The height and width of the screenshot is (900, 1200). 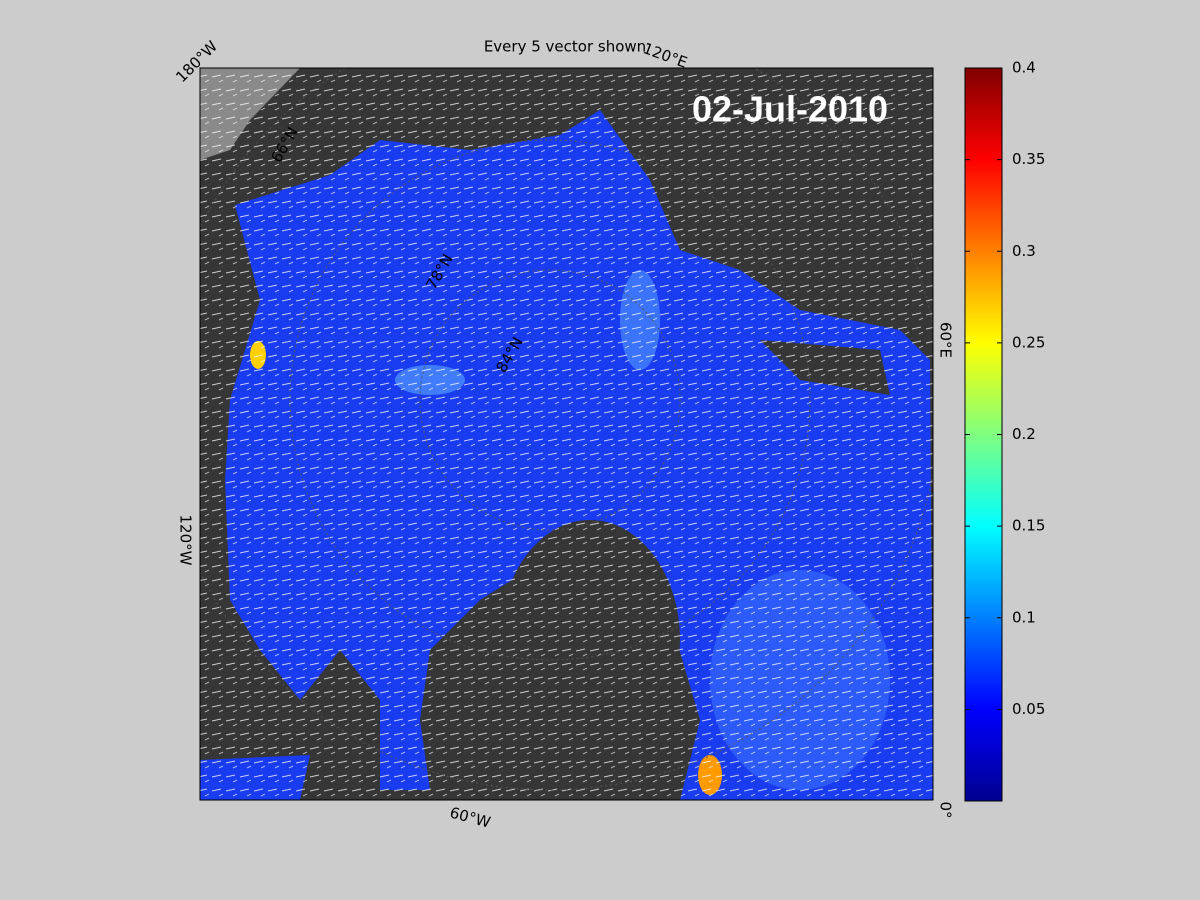 I want to click on colorbar-tick-label: 0.4, so click(x=1024, y=68).